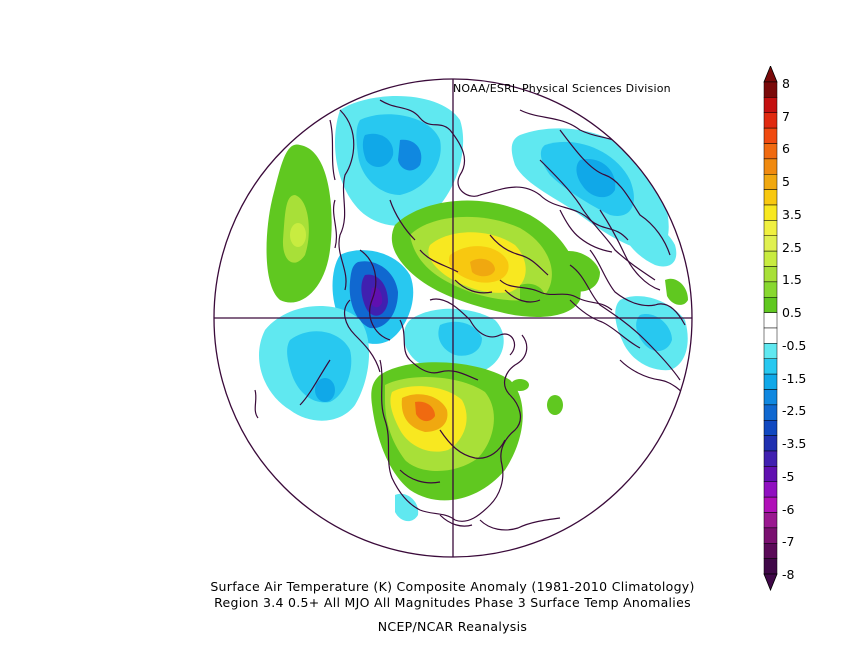 The image size is (847, 655). I want to click on north-america-warm-anomaly, so click(447, 431).